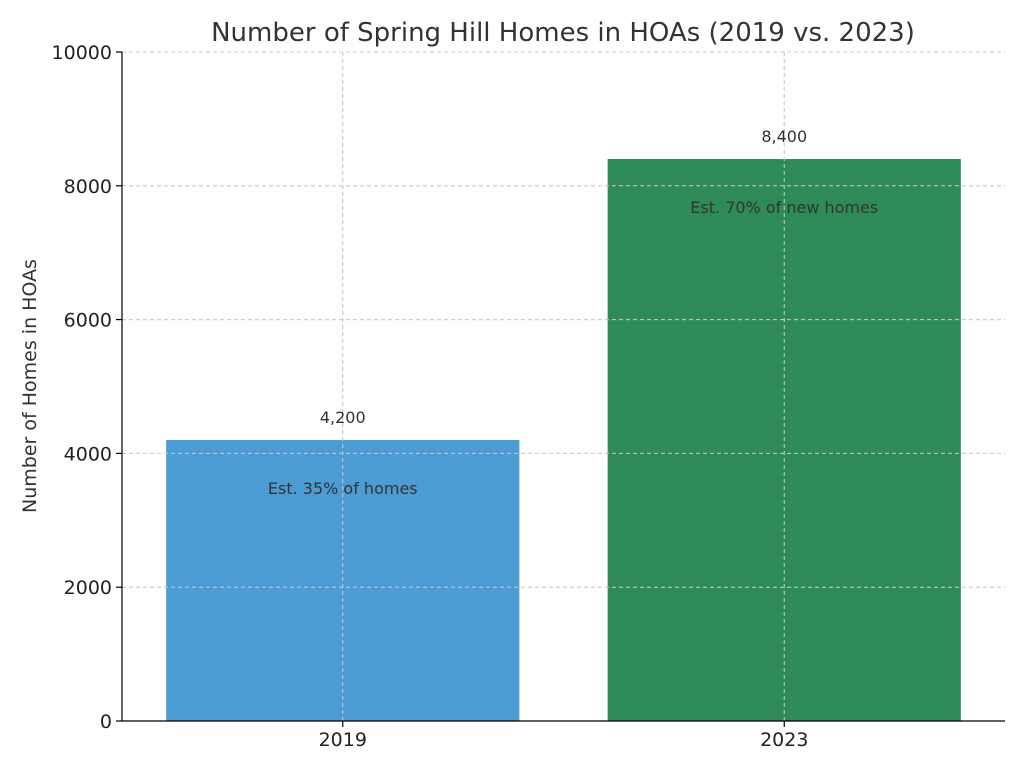 The height and width of the screenshot is (772, 1024). What do you see at coordinates (106, 722) in the screenshot?
I see `y-tick-label: 0` at bounding box center [106, 722].